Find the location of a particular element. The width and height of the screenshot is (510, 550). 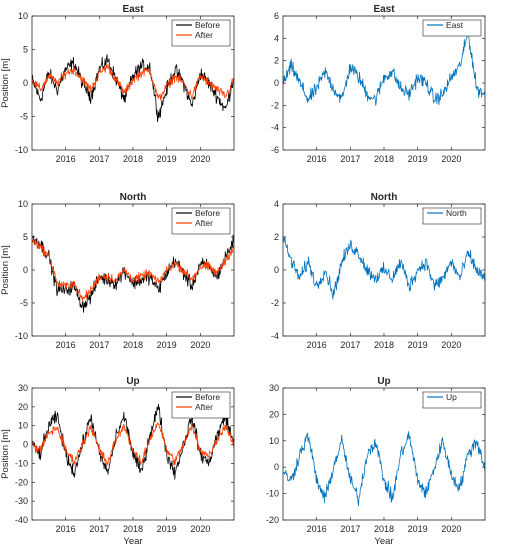

series-line-east is located at coordinates (384, 69).